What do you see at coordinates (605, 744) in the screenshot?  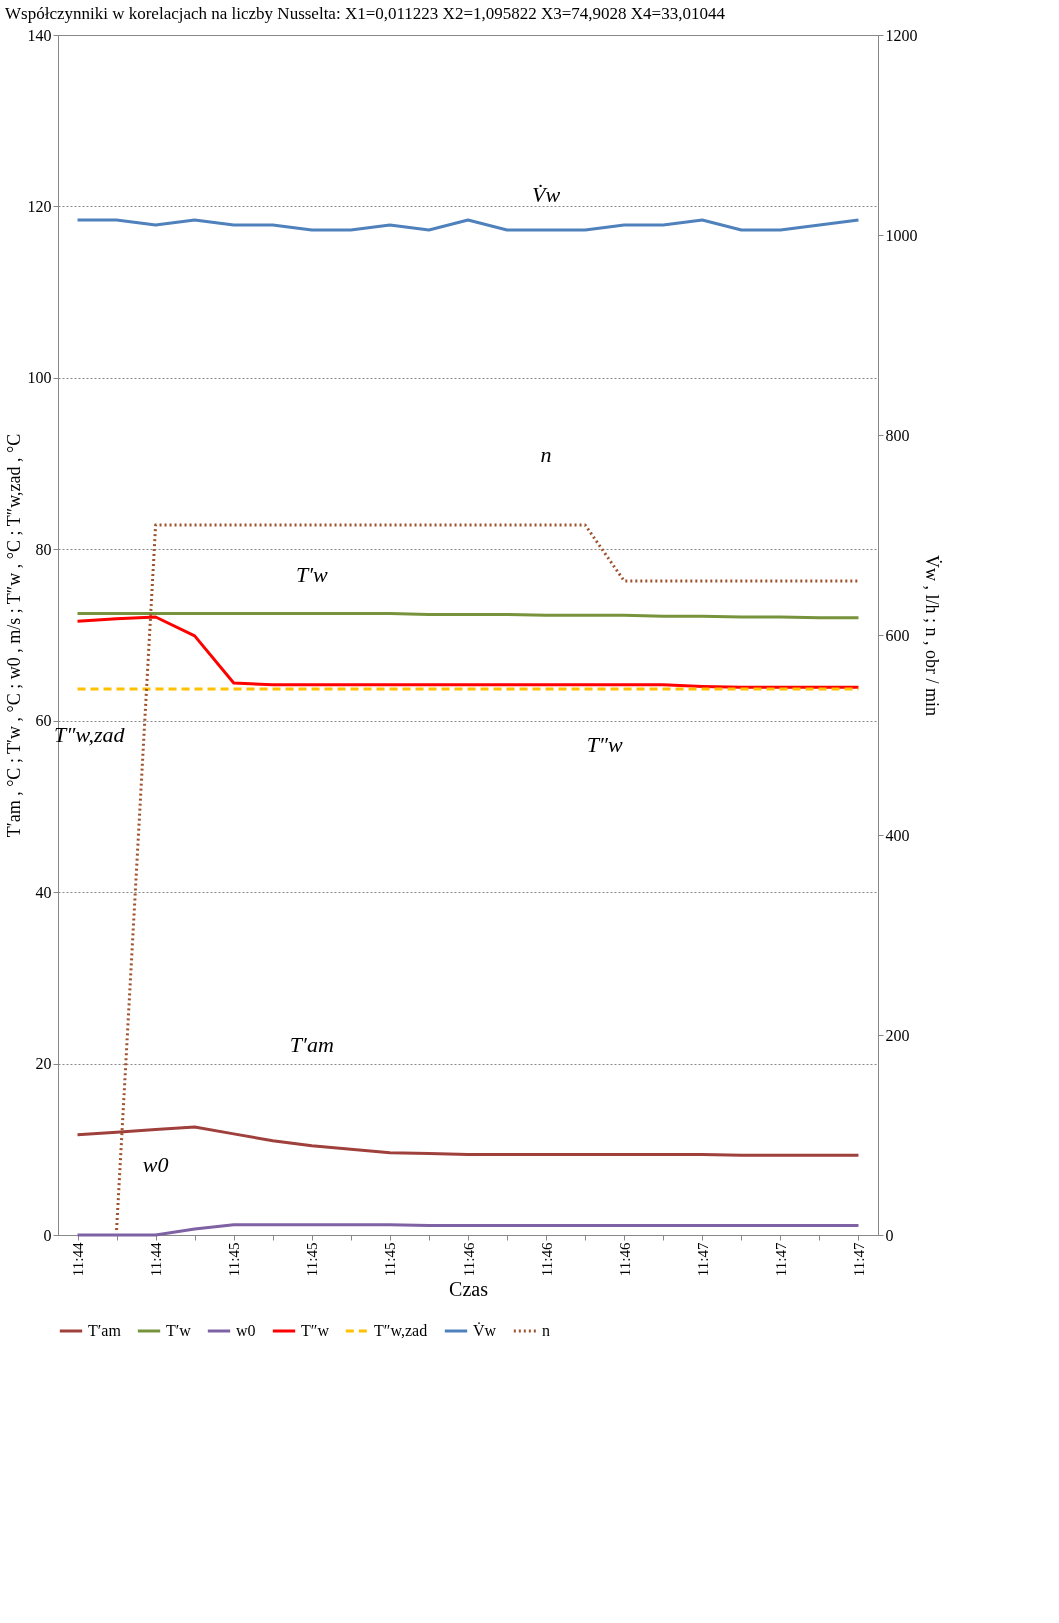 I see `annotation: T″w` at bounding box center [605, 744].